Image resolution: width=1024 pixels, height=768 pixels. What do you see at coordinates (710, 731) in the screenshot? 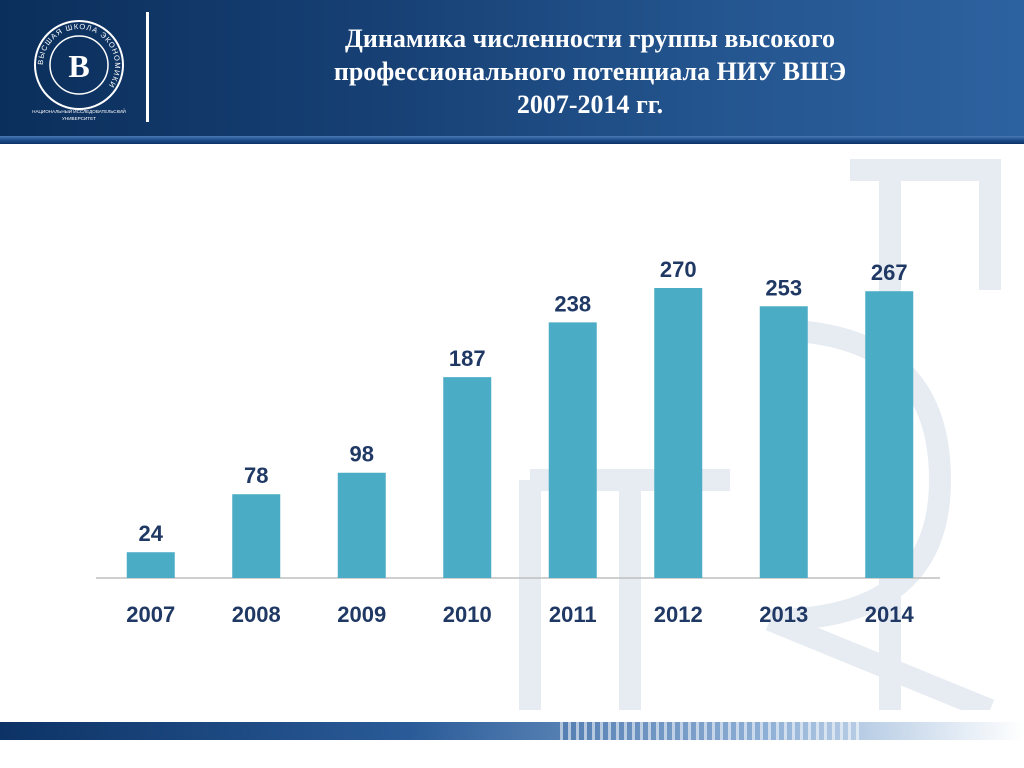
I see `footer-stripes` at bounding box center [710, 731].